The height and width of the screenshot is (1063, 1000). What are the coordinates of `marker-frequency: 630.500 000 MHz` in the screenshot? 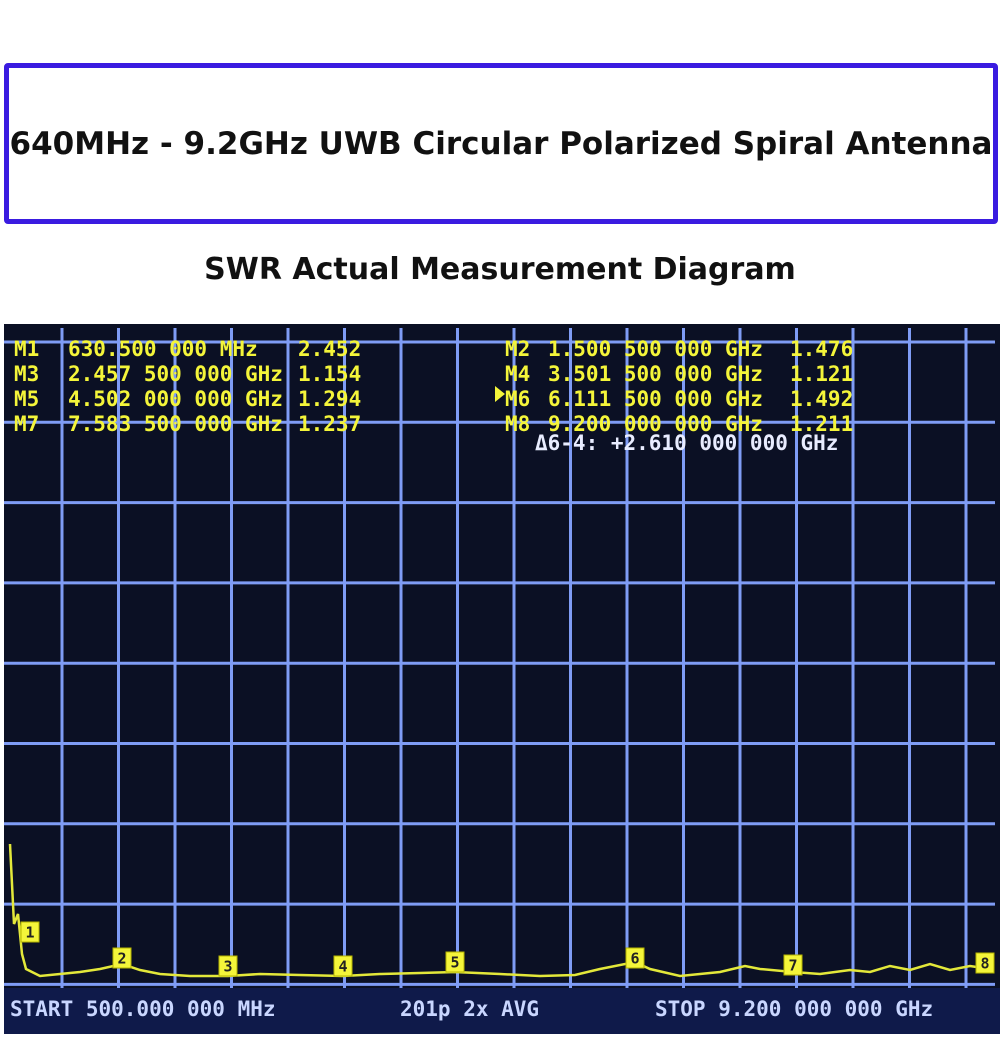 It's located at (163, 349).